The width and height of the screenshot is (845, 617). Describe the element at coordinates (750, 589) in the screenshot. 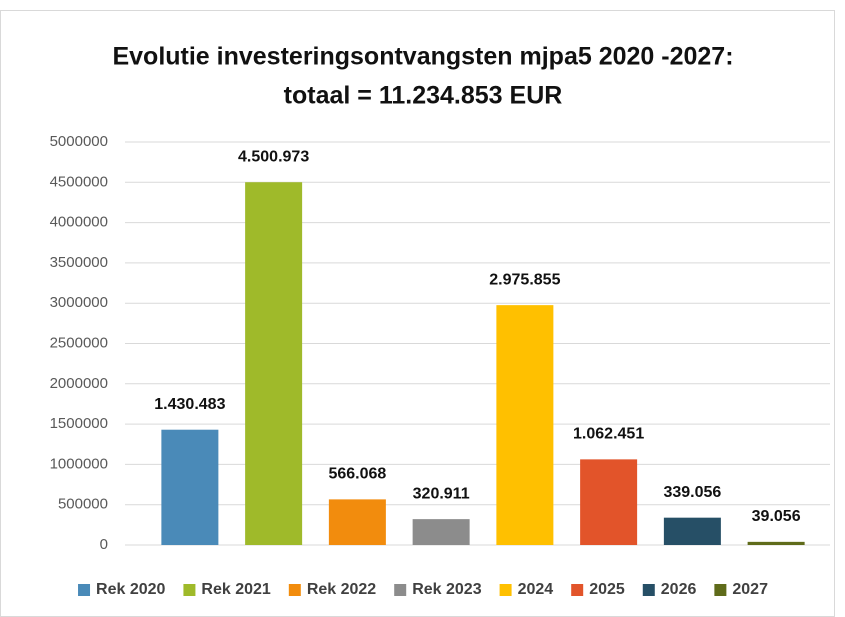

I see `legend-label: 2027` at that location.